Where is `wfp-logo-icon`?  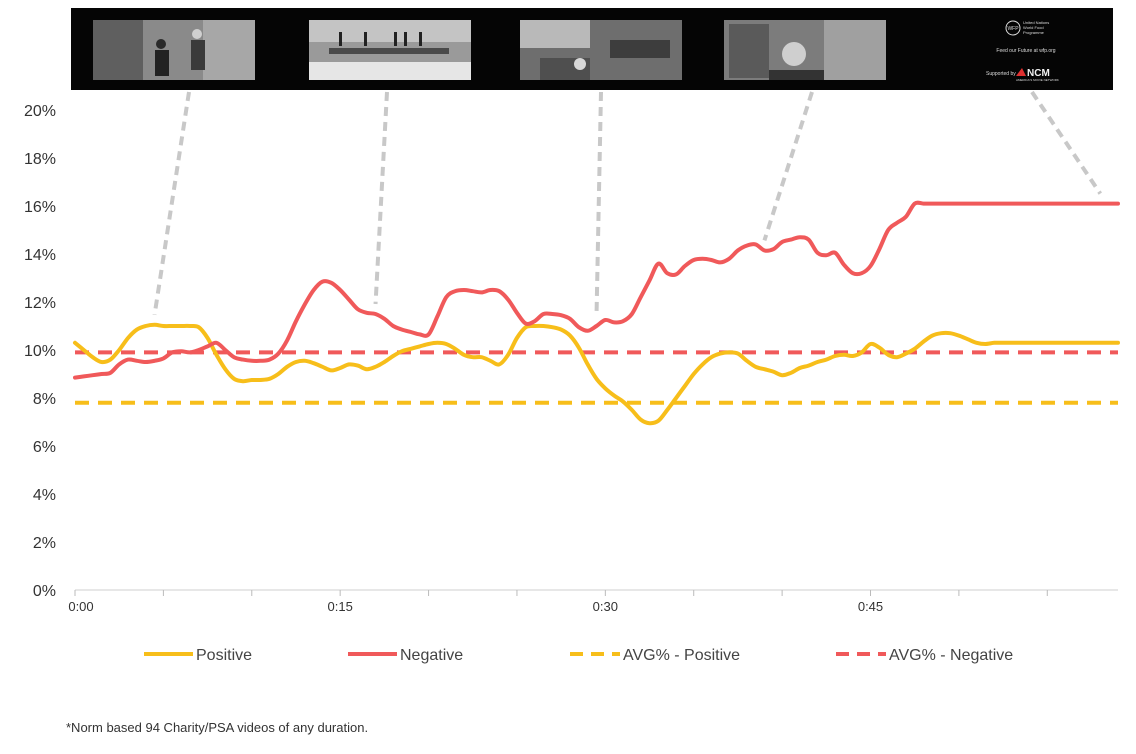 wfp-logo-icon is located at coordinates (1013, 28).